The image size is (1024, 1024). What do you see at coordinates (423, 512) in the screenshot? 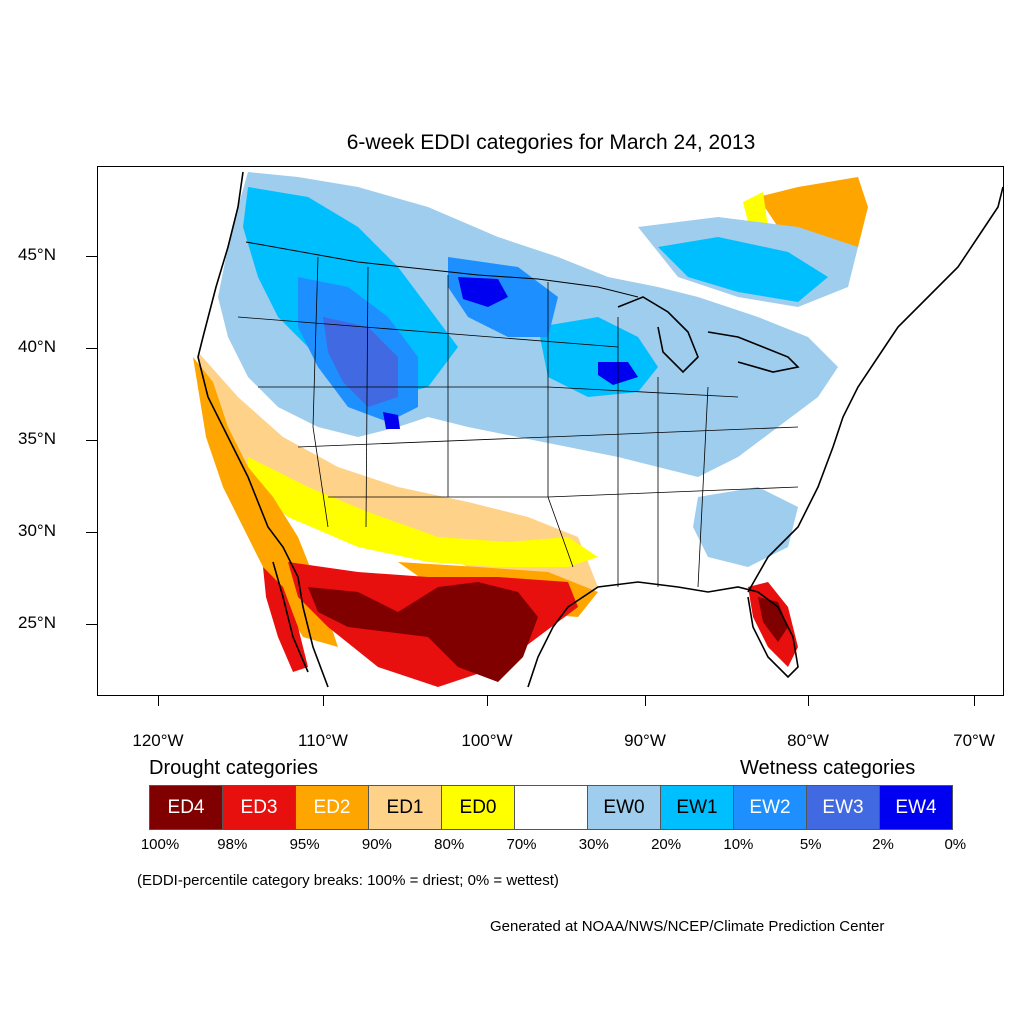
I see `region-ed0` at bounding box center [423, 512].